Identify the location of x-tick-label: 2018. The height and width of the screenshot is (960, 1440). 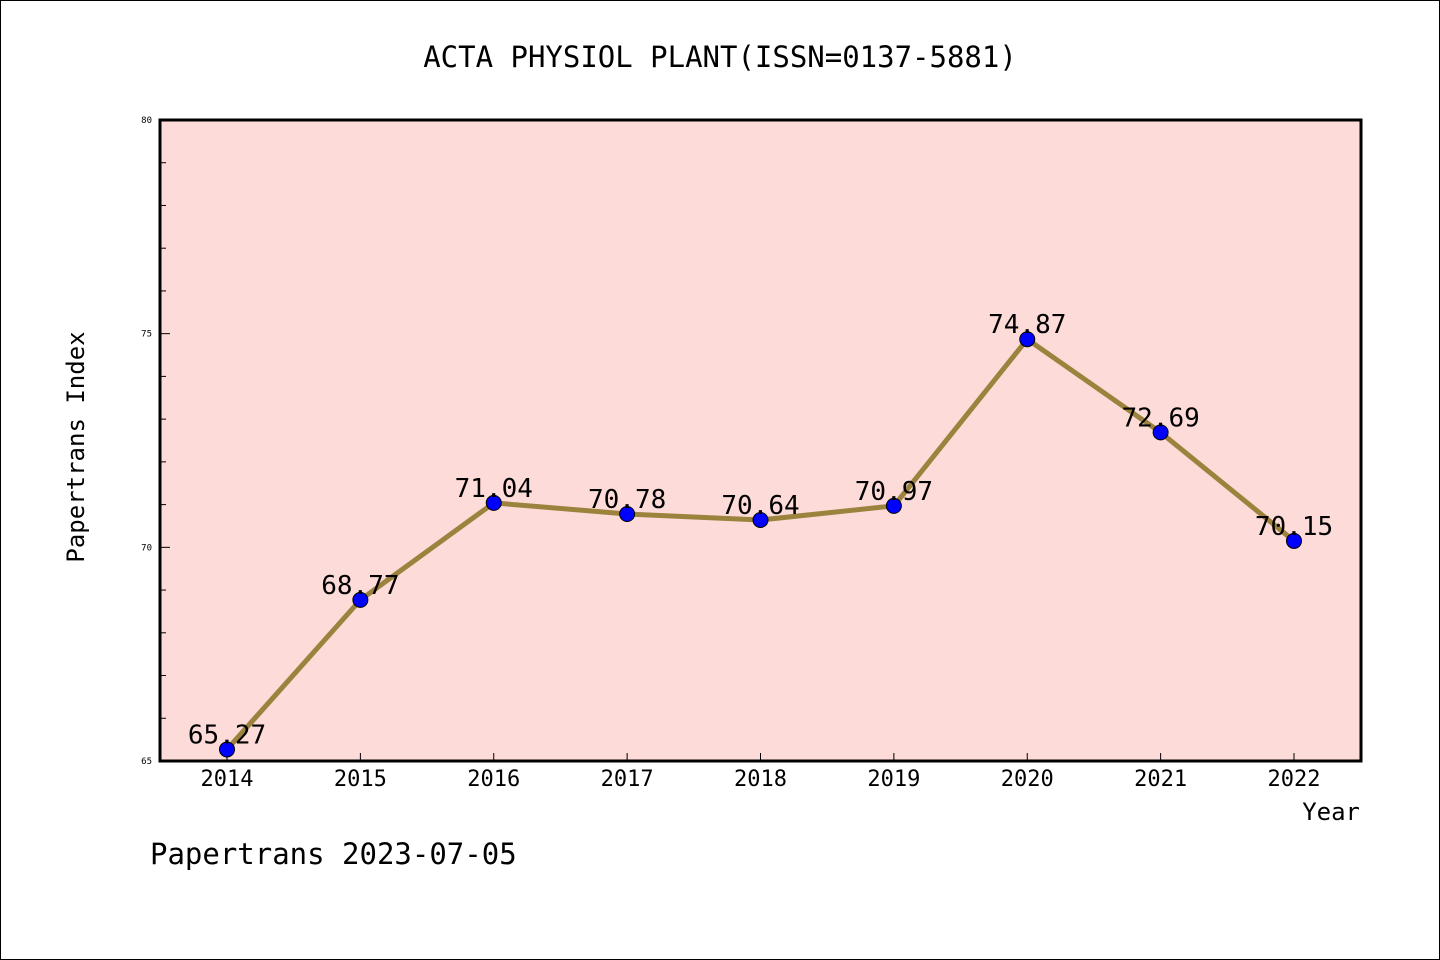
(760, 779).